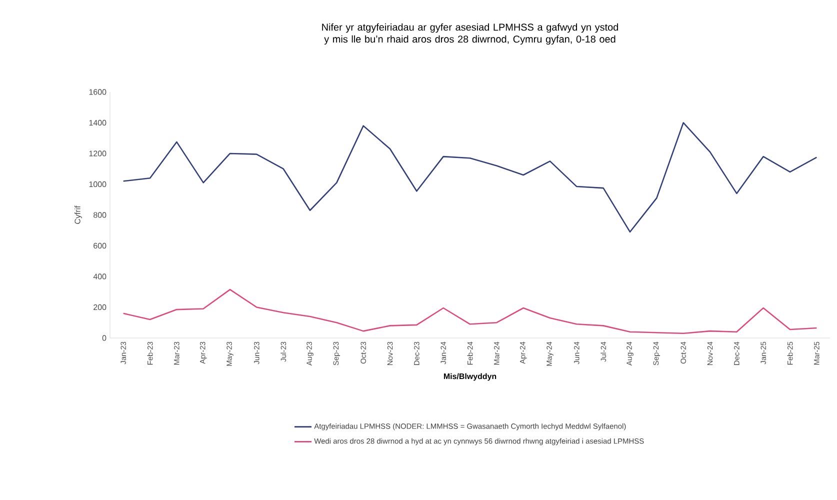 The width and height of the screenshot is (837, 500). I want to click on line-series, so click(470, 311).